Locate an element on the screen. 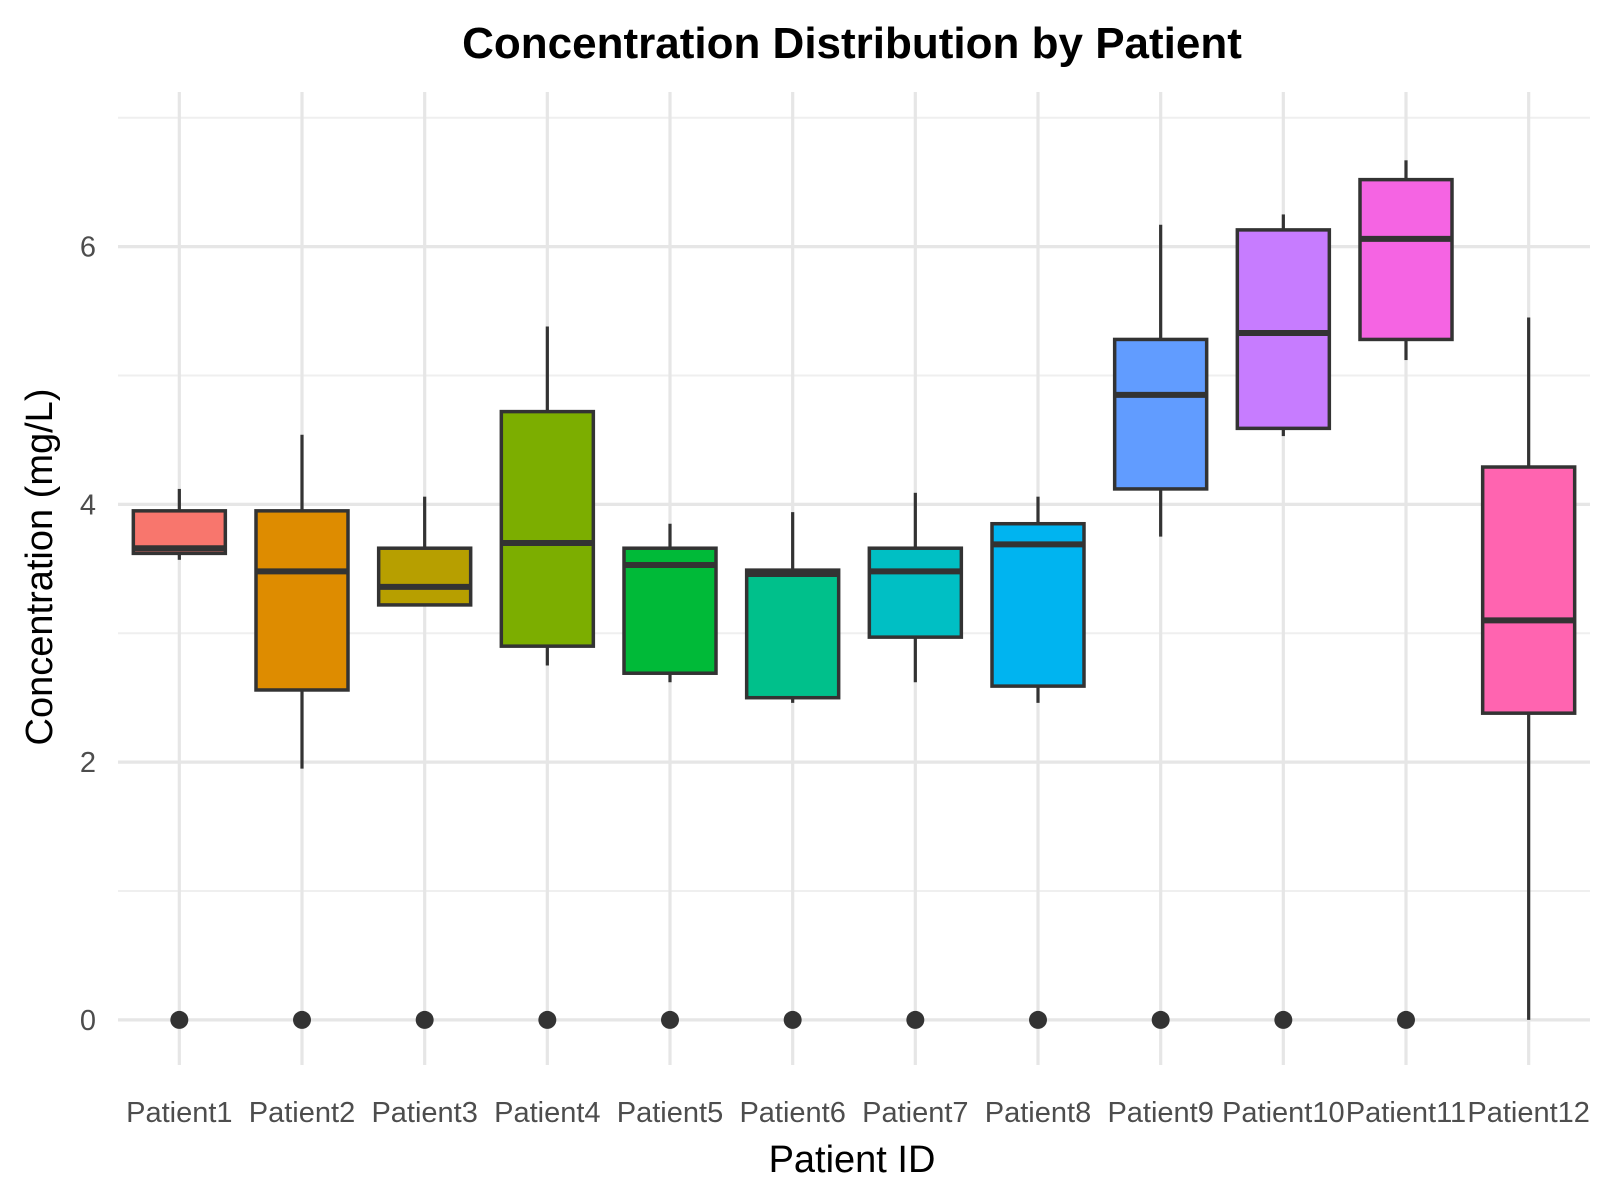 The height and width of the screenshot is (1200, 1600). x-tick-label: Patient1 is located at coordinates (179, 1113).